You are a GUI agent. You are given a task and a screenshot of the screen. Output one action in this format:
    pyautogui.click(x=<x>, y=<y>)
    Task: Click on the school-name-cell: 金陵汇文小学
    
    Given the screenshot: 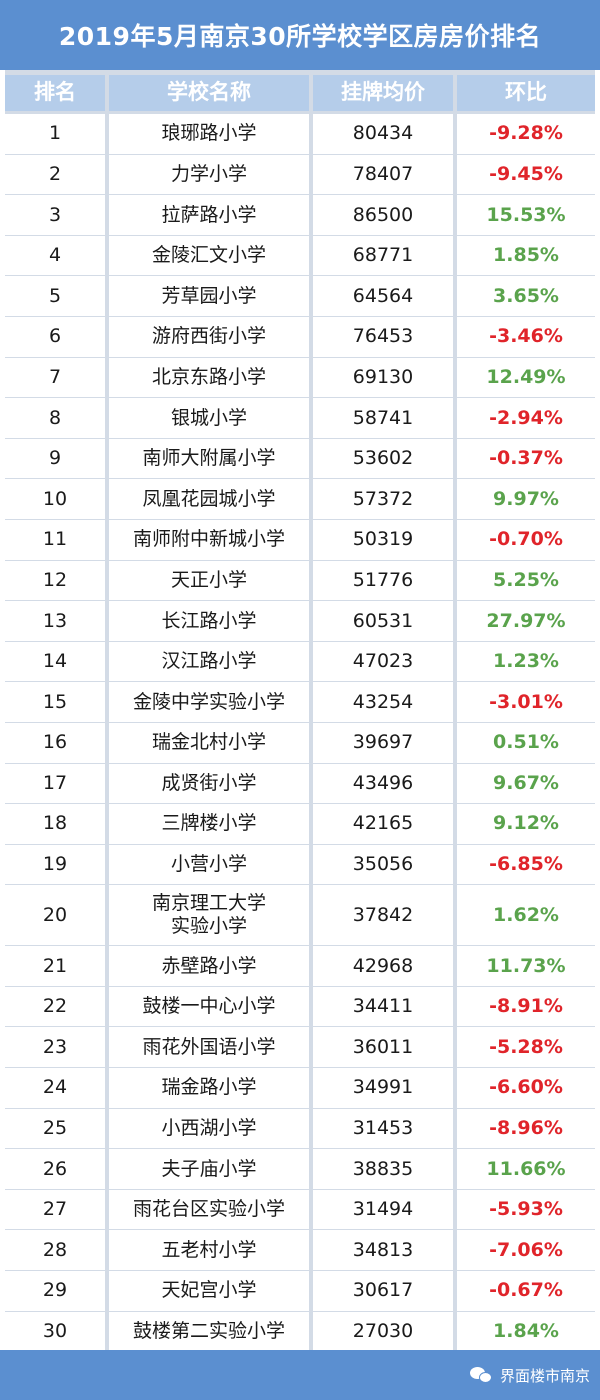 What is the action you would take?
    pyautogui.click(x=209, y=256)
    